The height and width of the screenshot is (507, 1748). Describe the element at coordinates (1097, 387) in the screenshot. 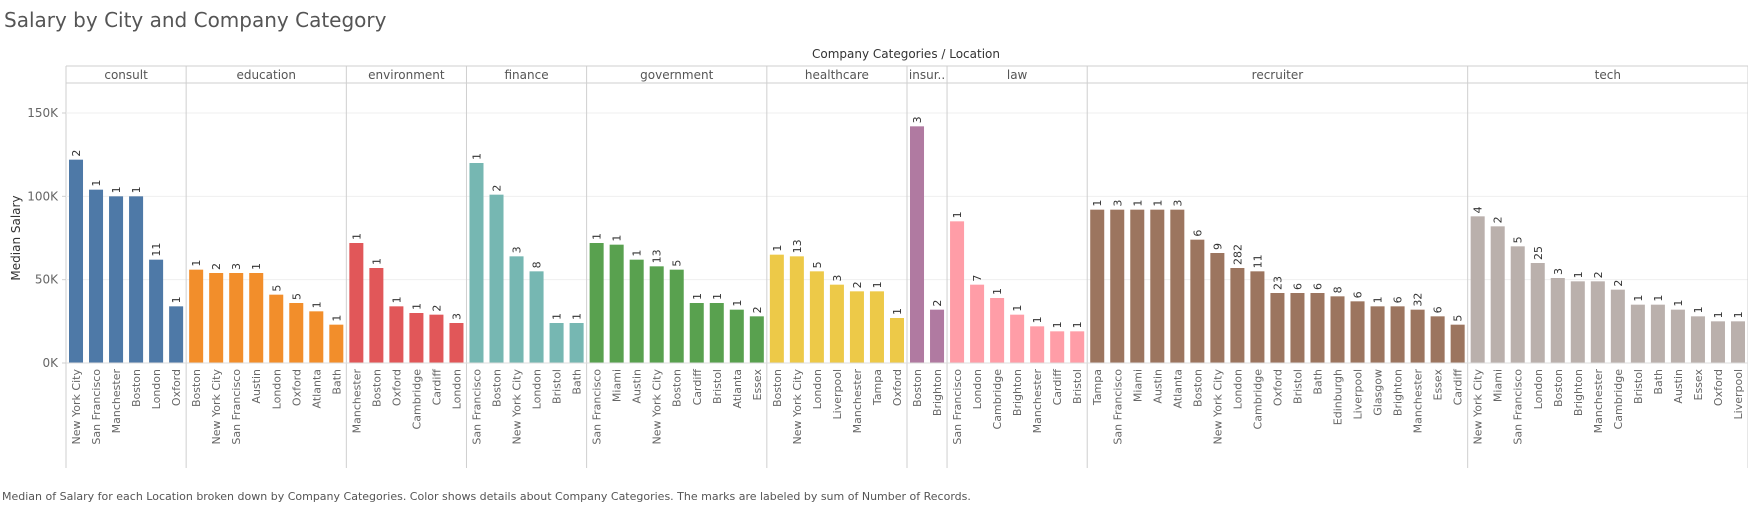

I see `x-tick-label: Tampa` at that location.